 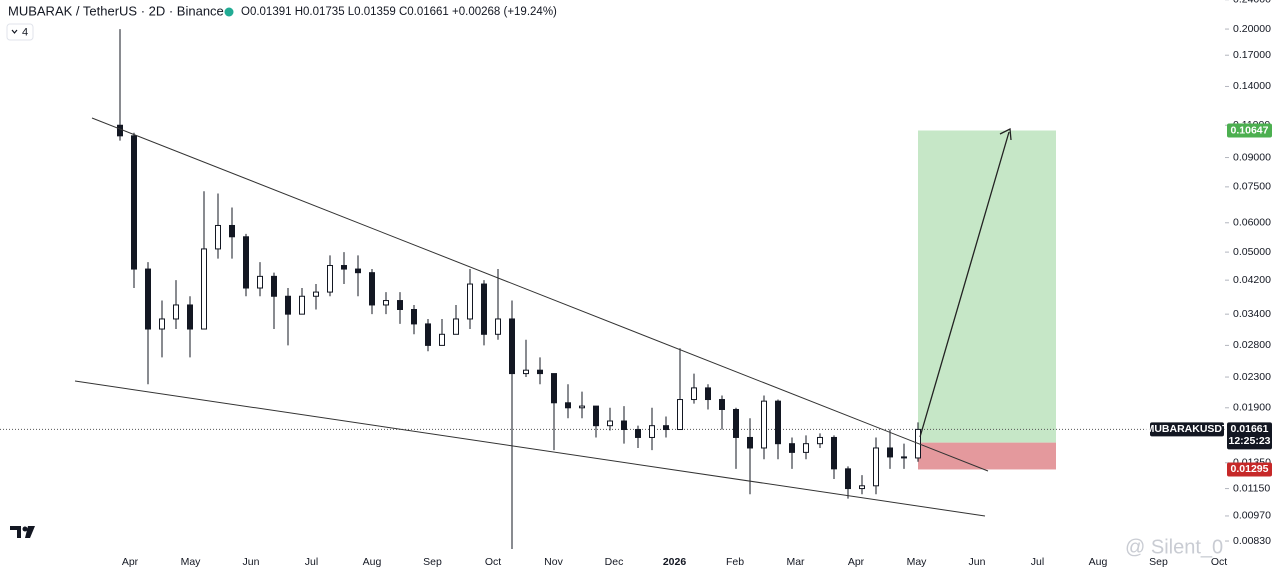 What do you see at coordinates (116, 10) in the screenshot?
I see `symbol-title: MUBARAK / TetherUS · 2D · Binance` at bounding box center [116, 10].